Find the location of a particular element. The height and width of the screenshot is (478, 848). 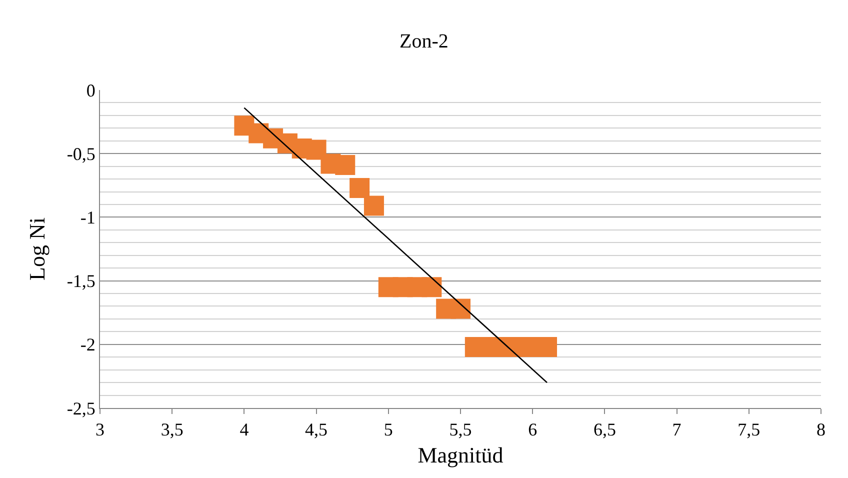

x-tick-label: 7,5 is located at coordinates (749, 430).